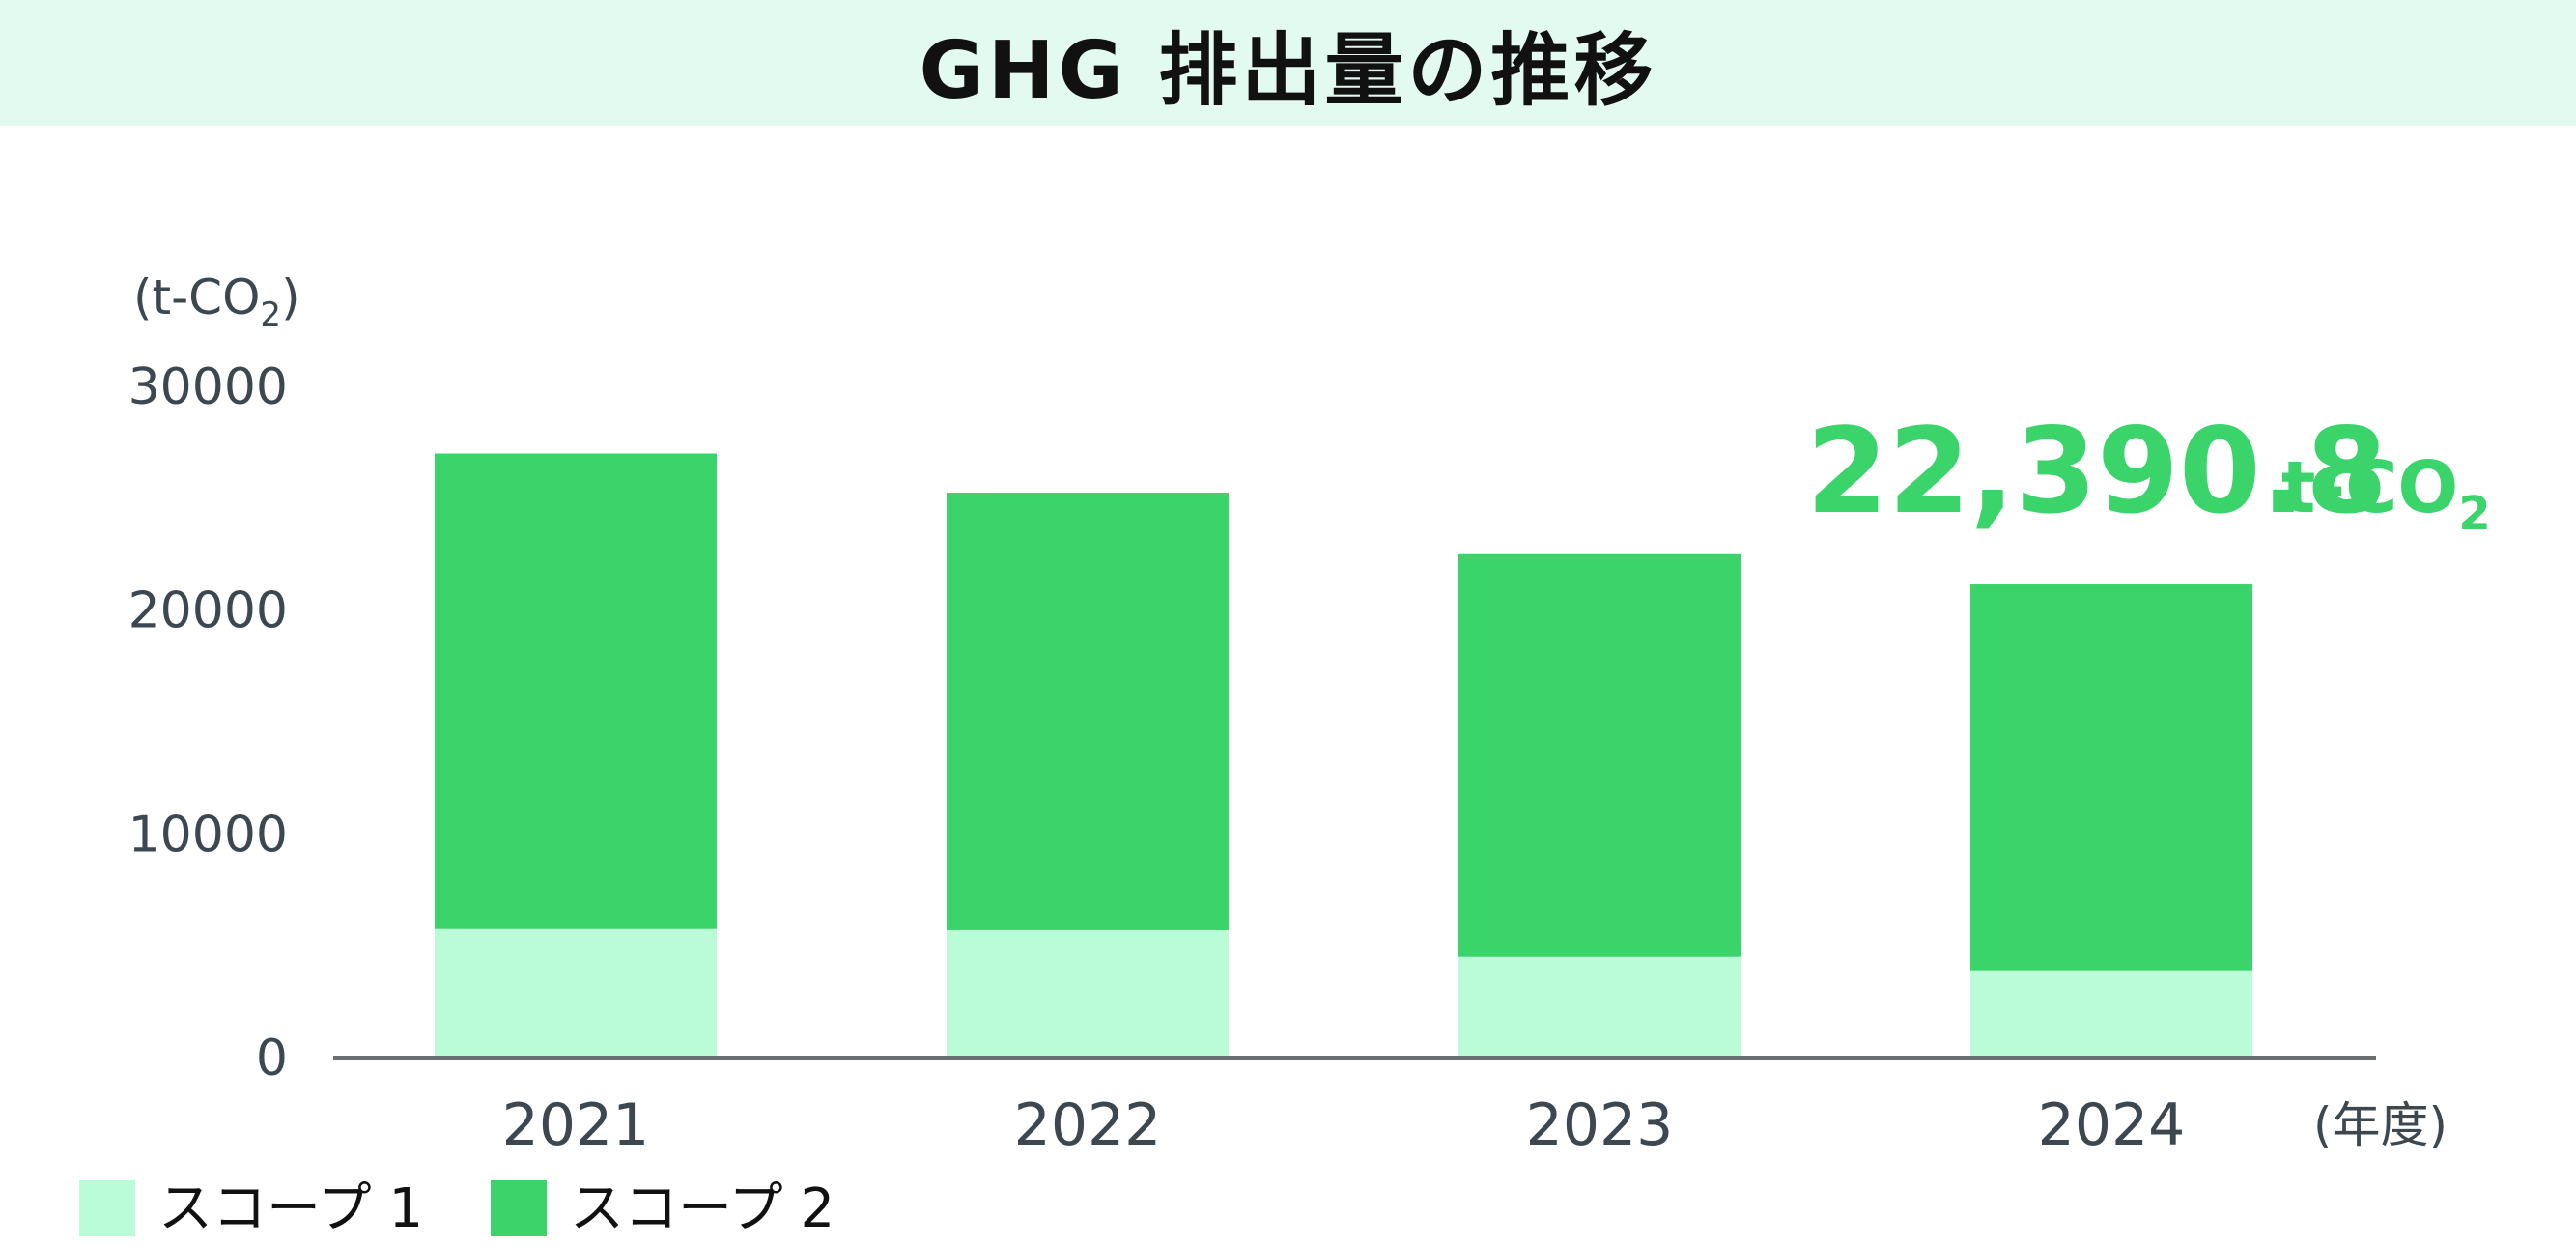 This screenshot has height=1247, width=2576. Describe the element at coordinates (1088, 1125) in the screenshot. I see `x-tick-label-2022: 2022` at that location.